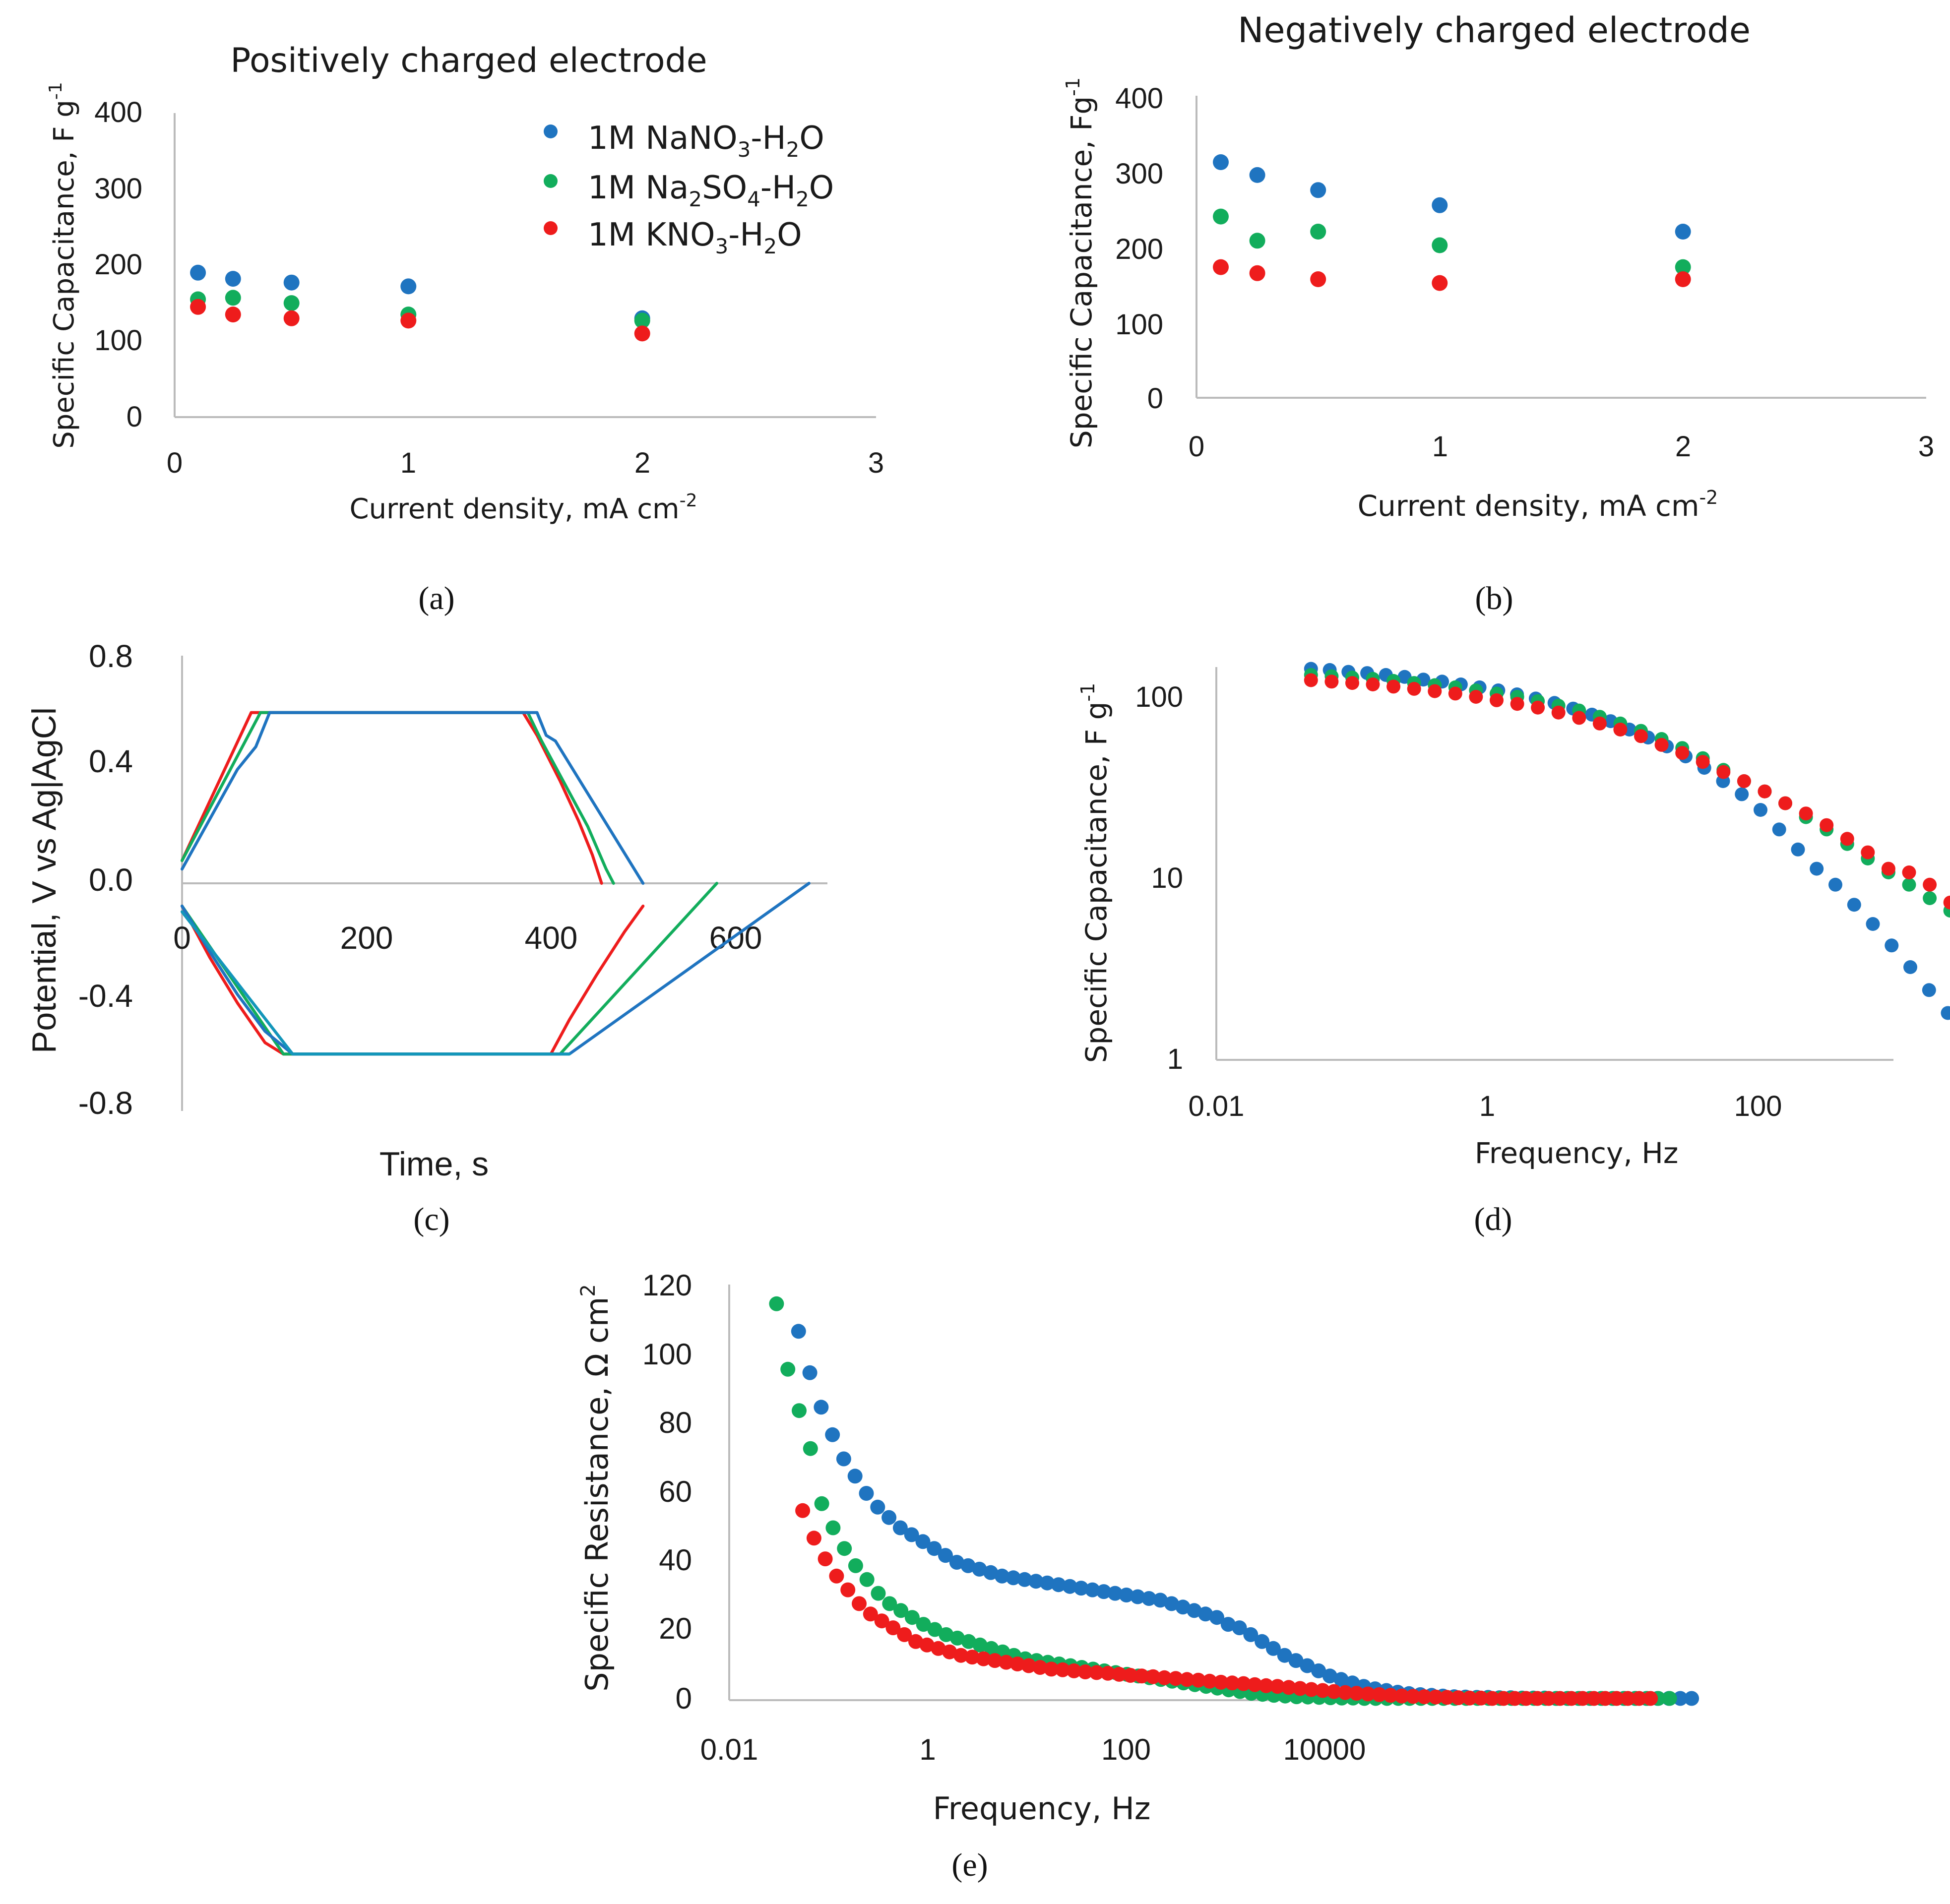 The height and width of the screenshot is (1904, 1950). What do you see at coordinates (420, 320) in the screenshot?
I see `chart-a-series-2-red` at bounding box center [420, 320].